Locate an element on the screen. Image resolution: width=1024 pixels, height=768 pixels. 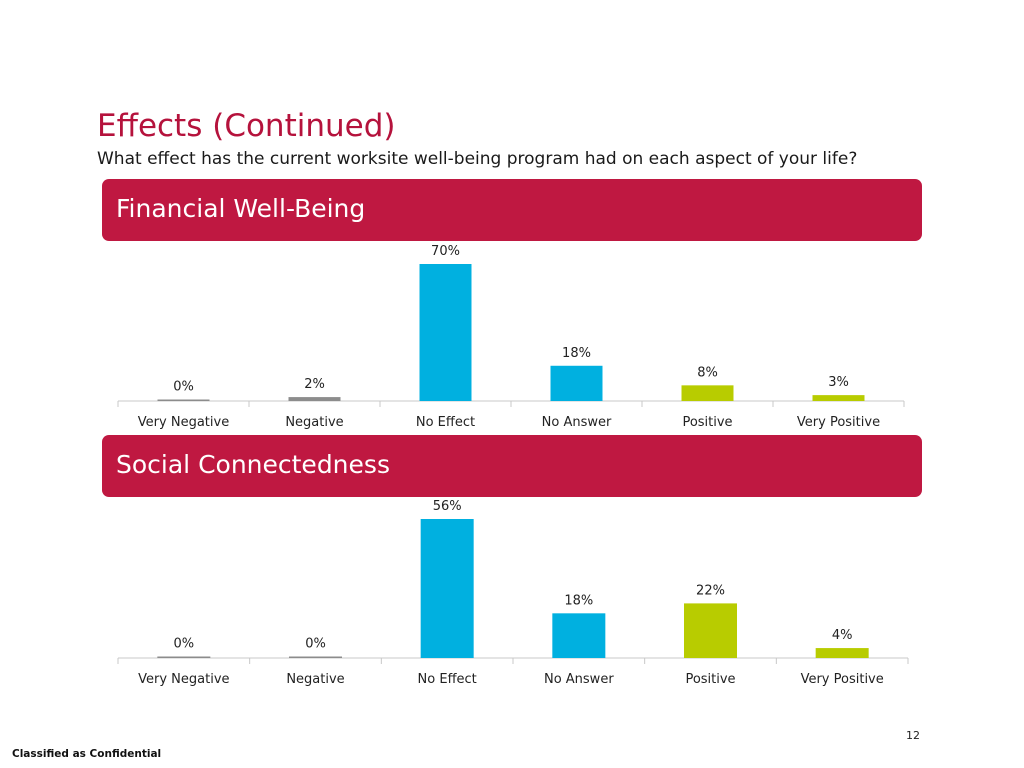
data-label: 4% is located at coordinates (842, 635).